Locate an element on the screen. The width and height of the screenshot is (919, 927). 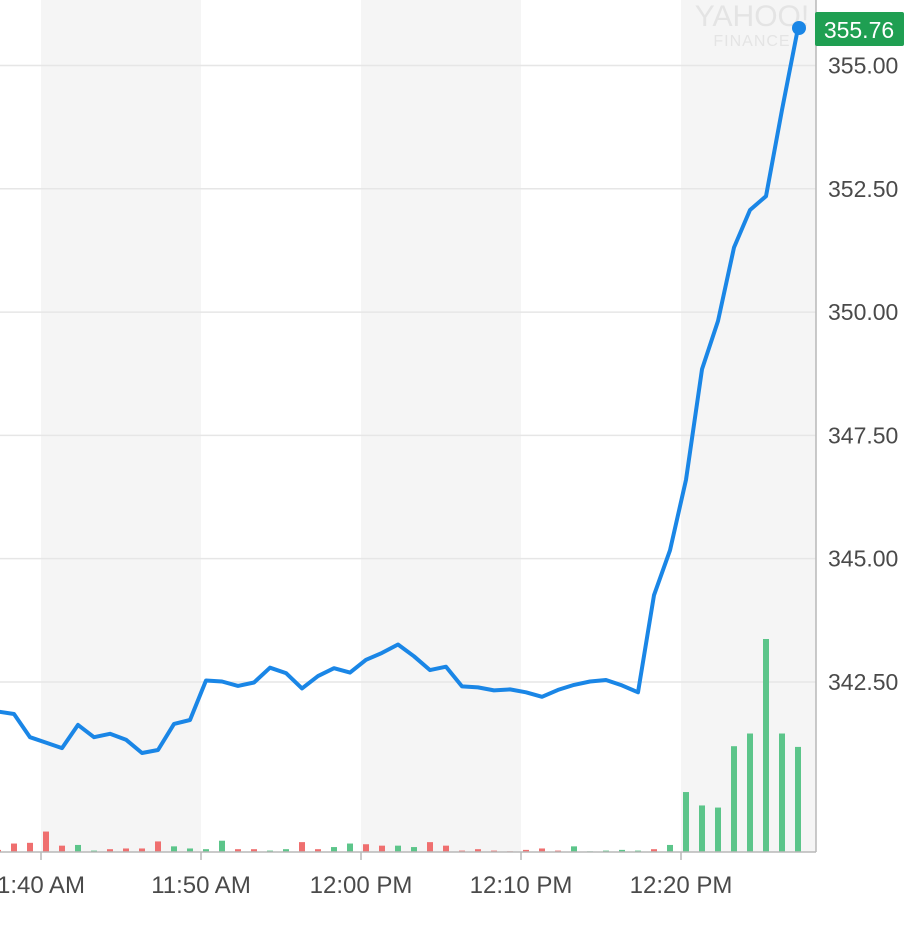
x-axis-labels: 1:40 AM 11:50 AM 12:00 PM 12:10 PM 12:20 PM is located at coordinates (366, 885).